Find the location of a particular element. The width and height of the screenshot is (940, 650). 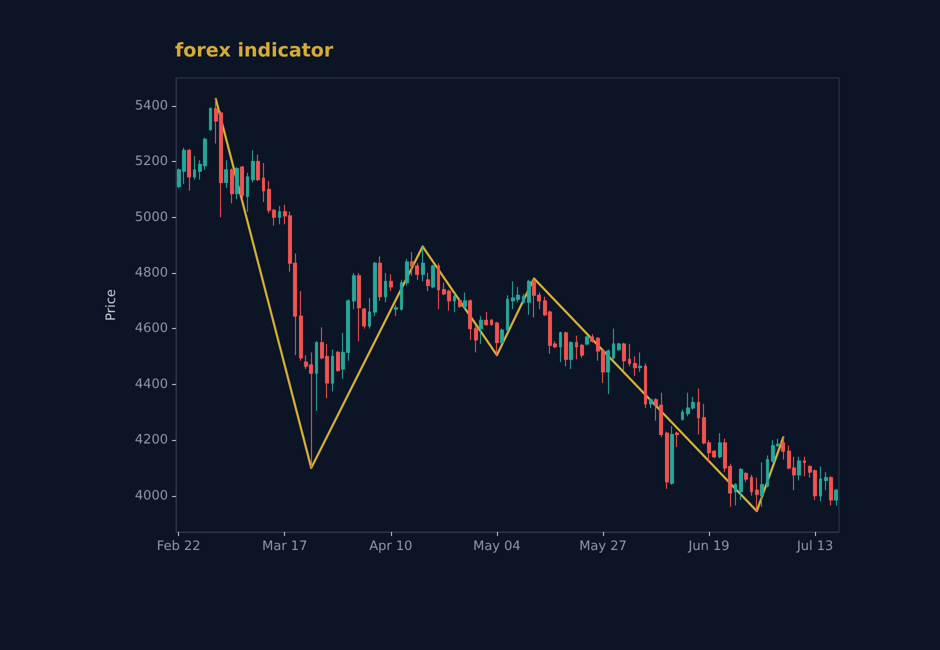

x-tick-label: May 27 is located at coordinates (603, 546).